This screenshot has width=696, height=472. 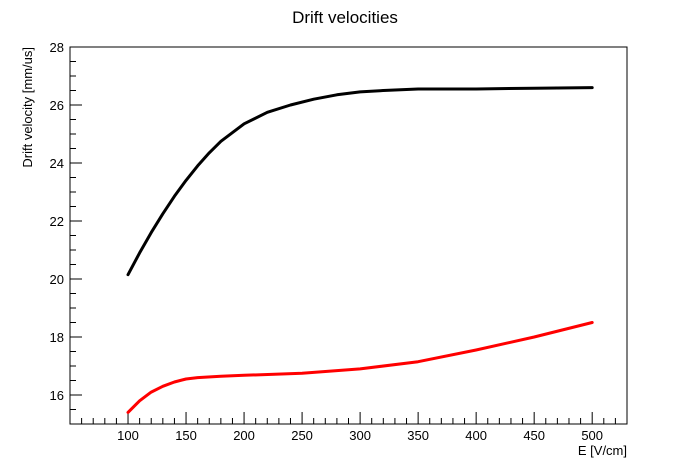 I want to click on y-tick-label: 24, so click(x=57, y=163).